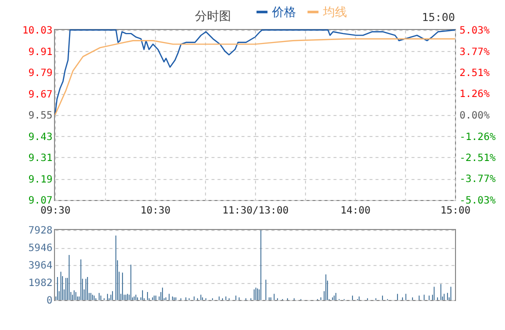 This screenshot has width=505, height=330. Describe the element at coordinates (40, 283) in the screenshot. I see `y-tick-label: 1982` at that location.